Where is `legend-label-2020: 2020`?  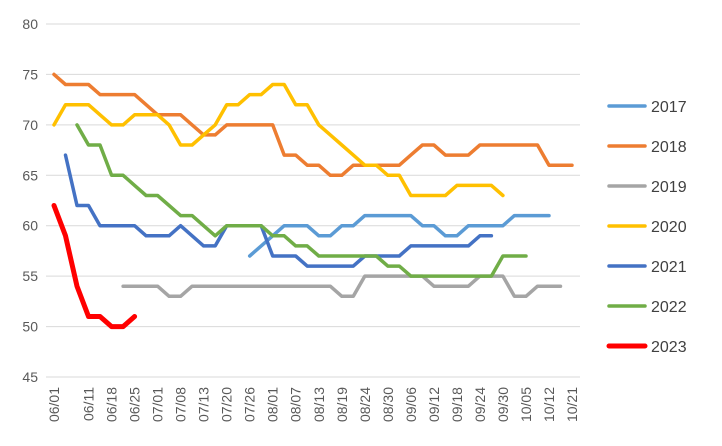 legend-label-2020: 2020 is located at coordinates (669, 227).